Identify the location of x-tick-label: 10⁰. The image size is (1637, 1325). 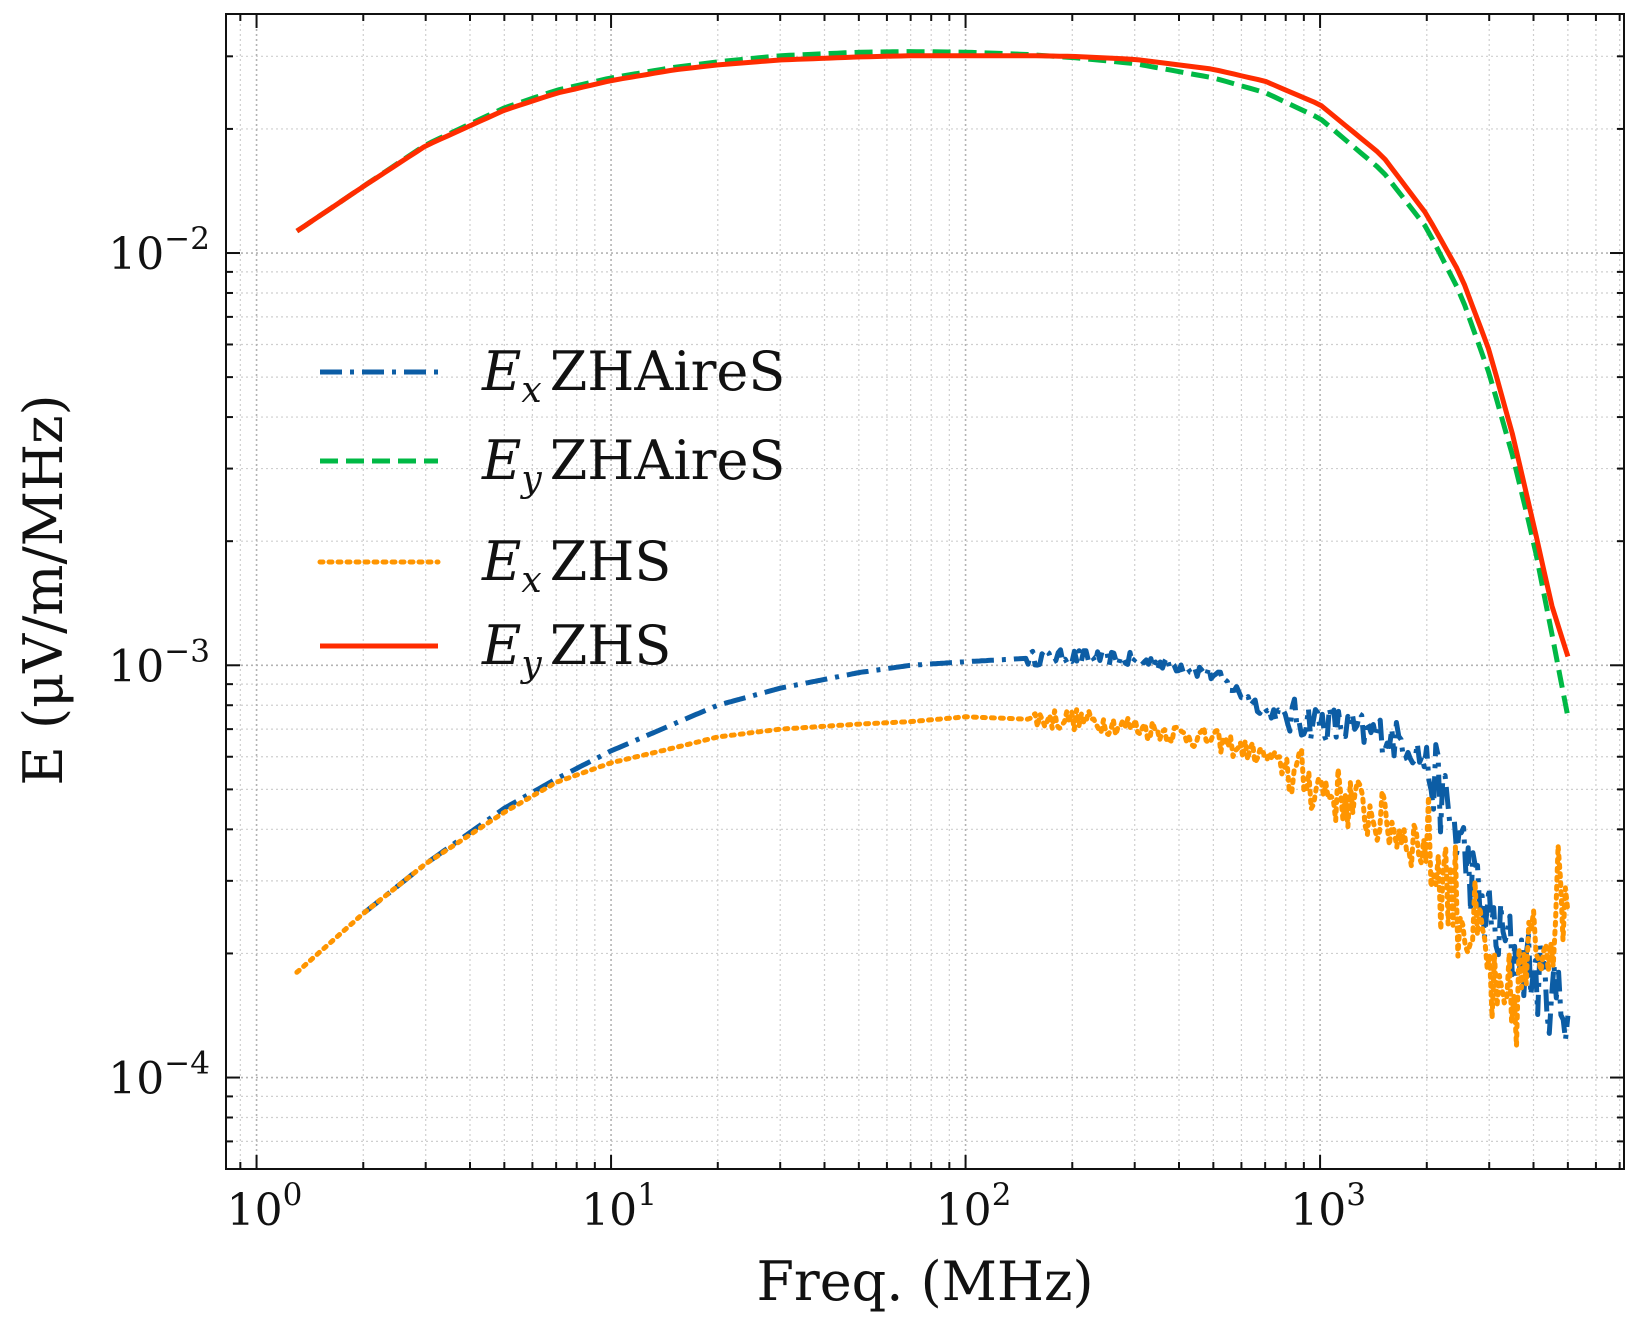
(265, 1206).